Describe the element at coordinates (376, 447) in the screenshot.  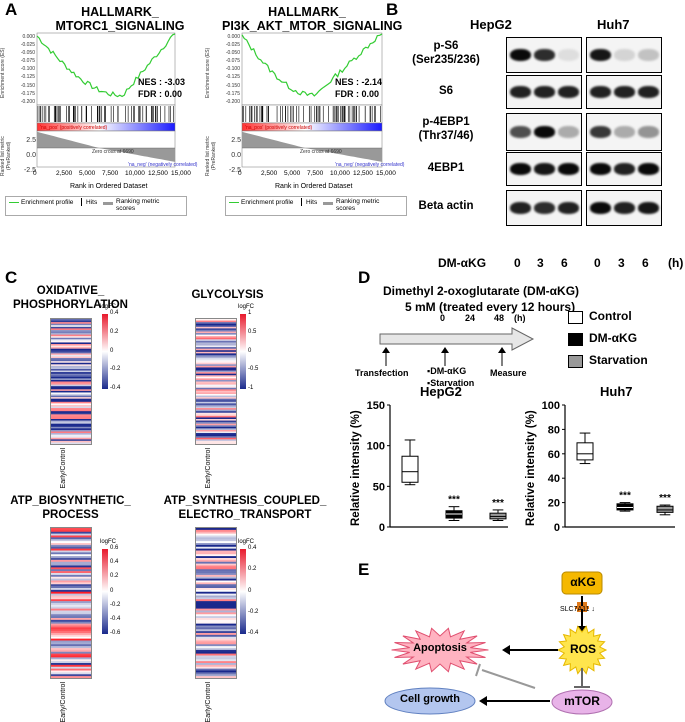
I see `y-tick-label: 100` at that location.